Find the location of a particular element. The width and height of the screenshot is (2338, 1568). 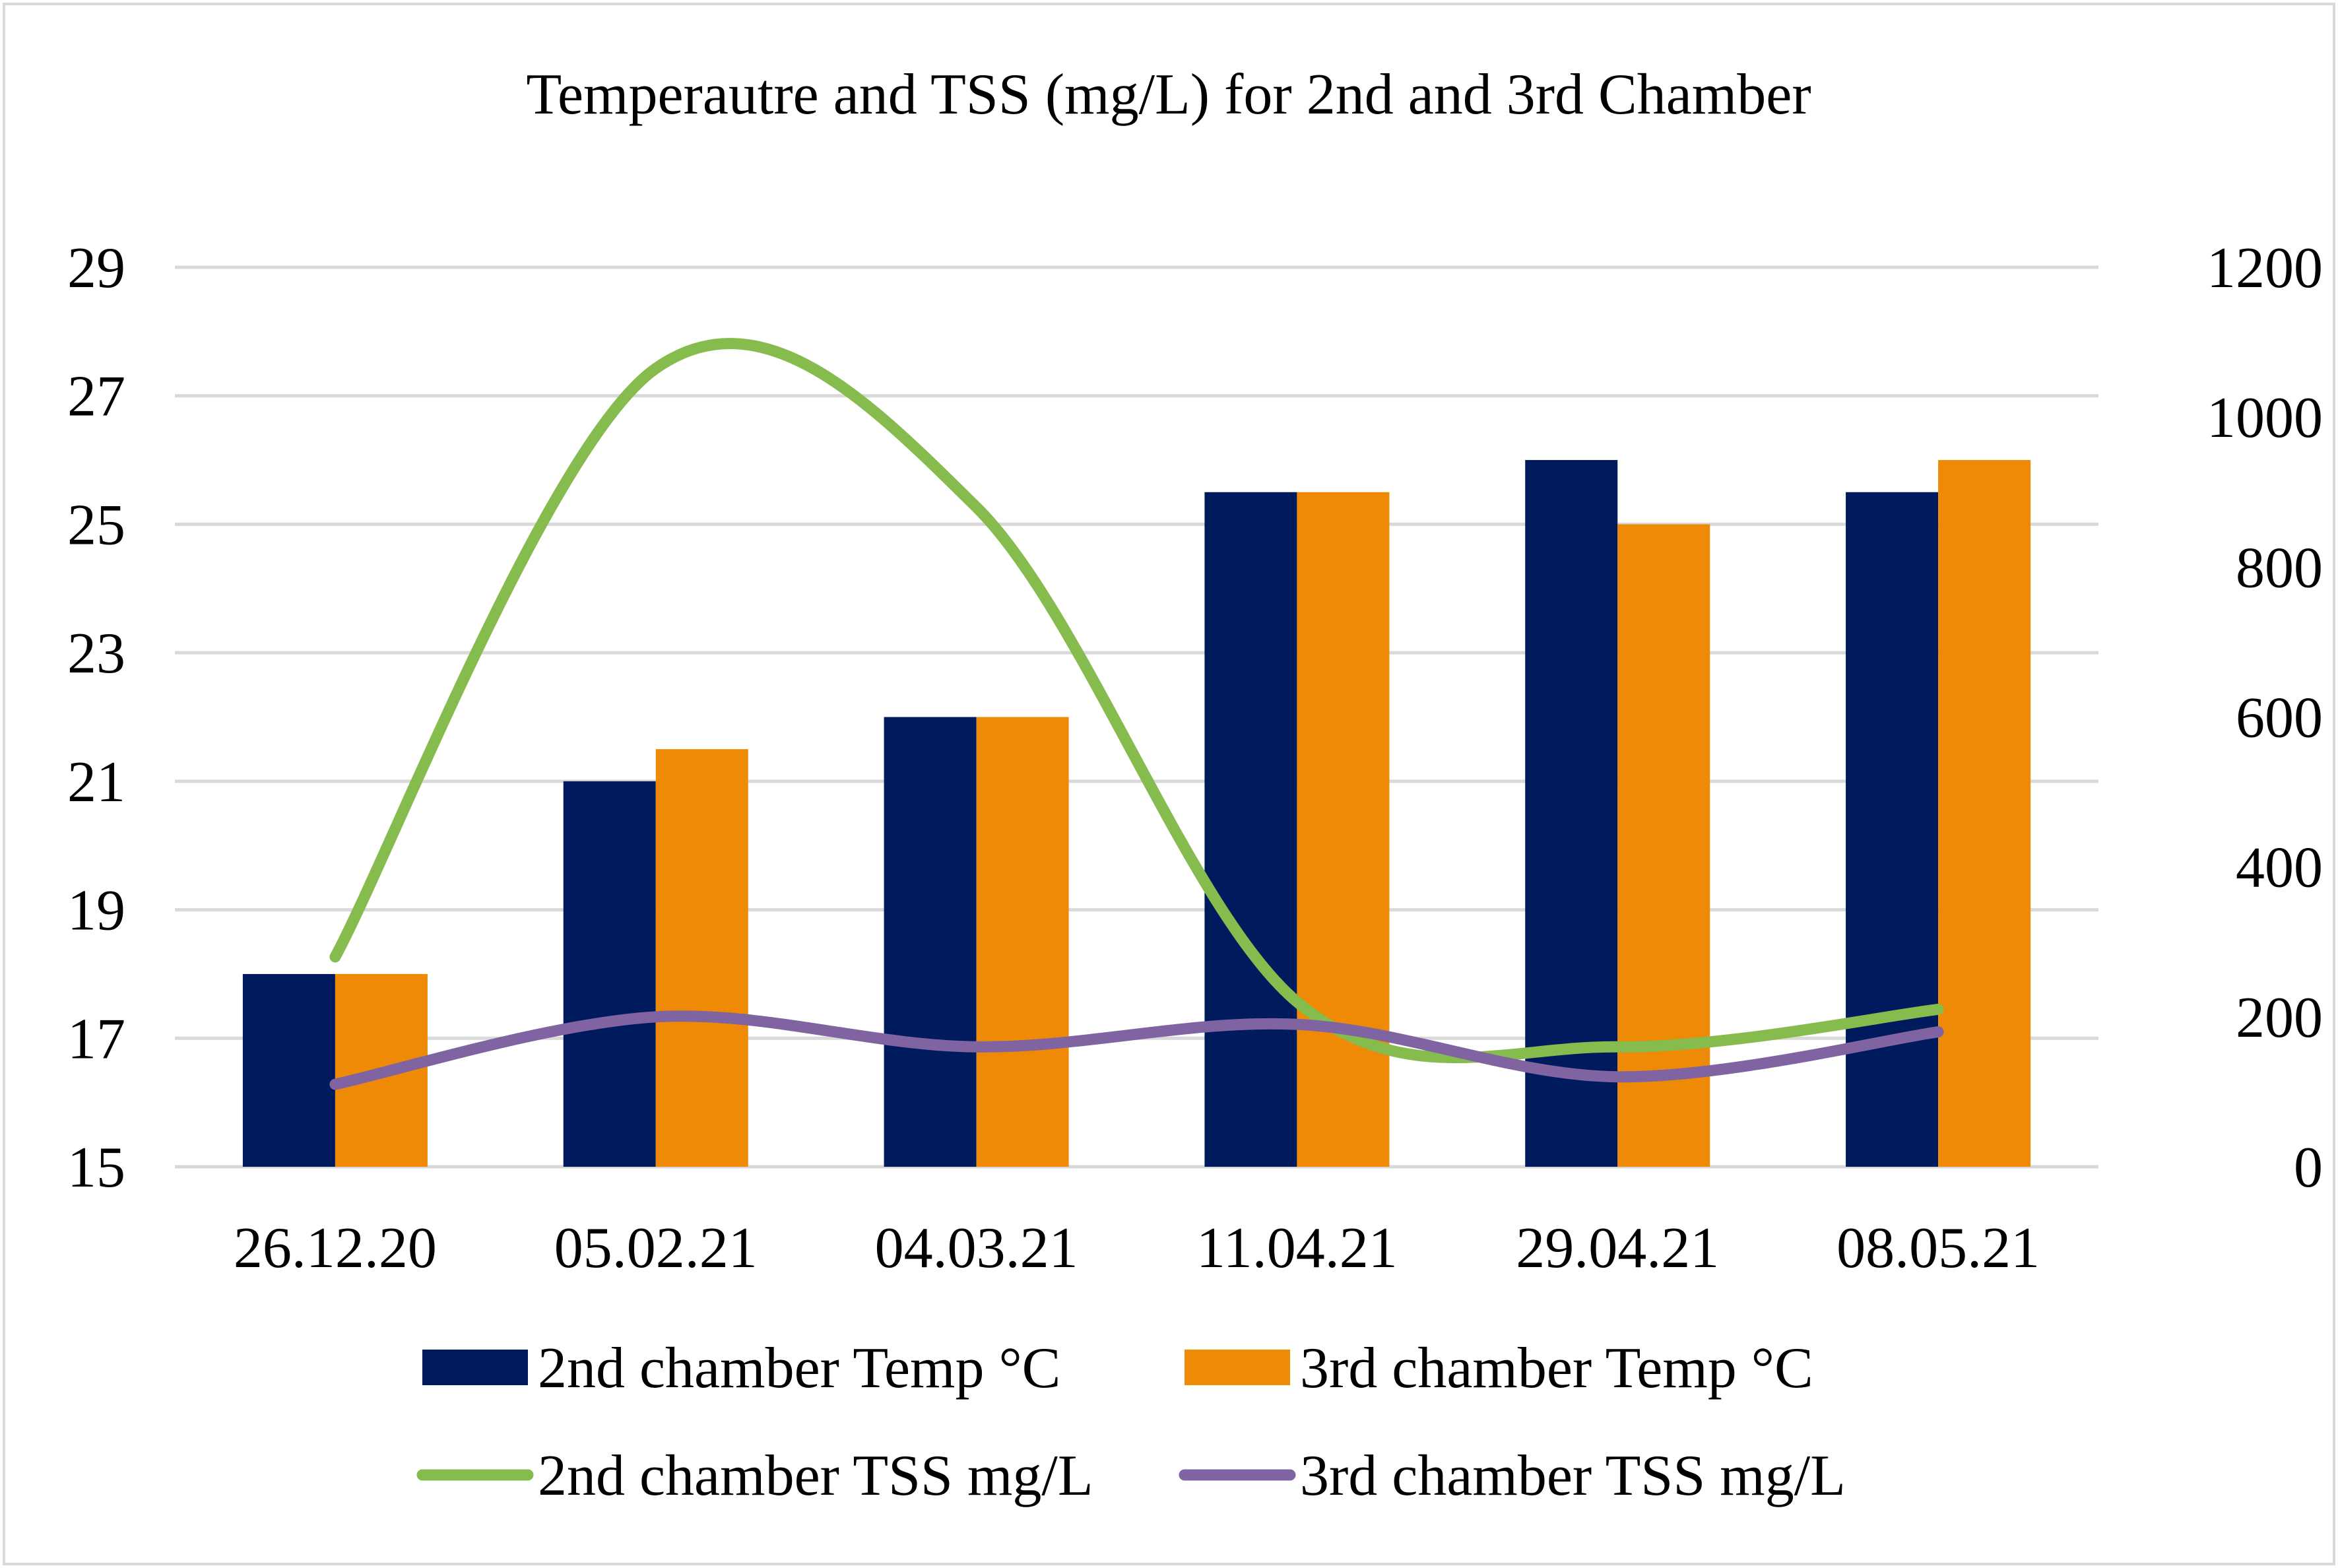

legend-item: 2nd chamber TSS mg/L is located at coordinates (754, 1476).